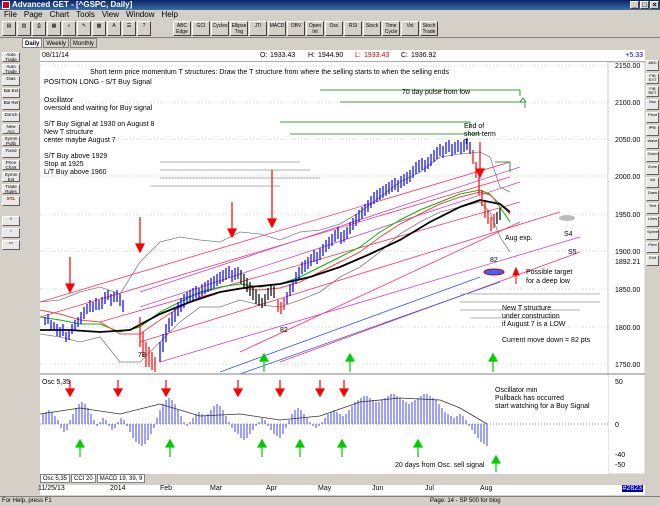 This screenshot has width=660, height=506. Describe the element at coordinates (11, 221) in the screenshot. I see `tool-zoom-icon: ⌕` at that location.